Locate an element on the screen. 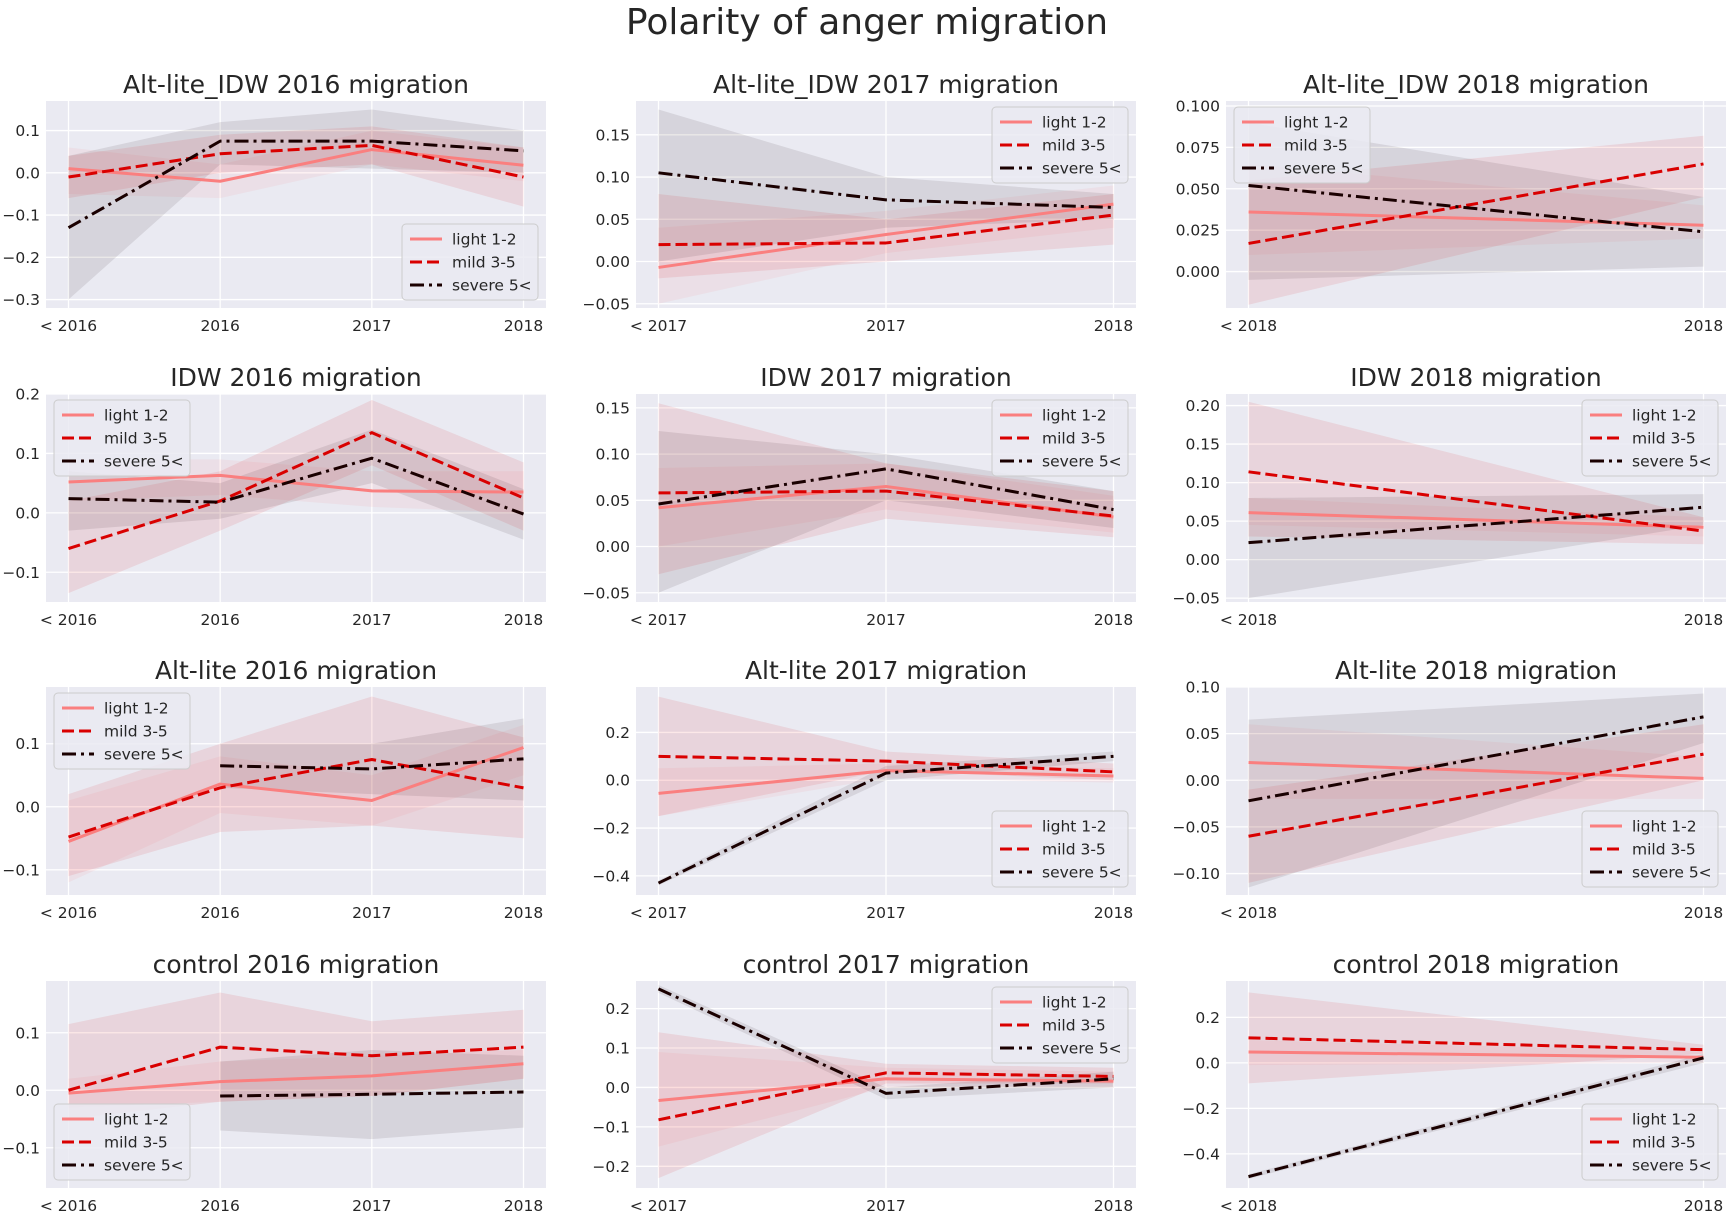 The height and width of the screenshot is (1219, 1734). y-tick-label: 0.10 is located at coordinates (612, 455).